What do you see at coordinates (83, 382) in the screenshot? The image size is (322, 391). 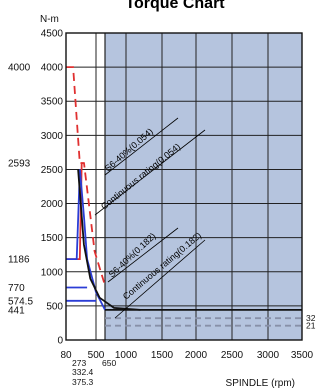 I see `extra-x-label: 375.3` at bounding box center [83, 382].